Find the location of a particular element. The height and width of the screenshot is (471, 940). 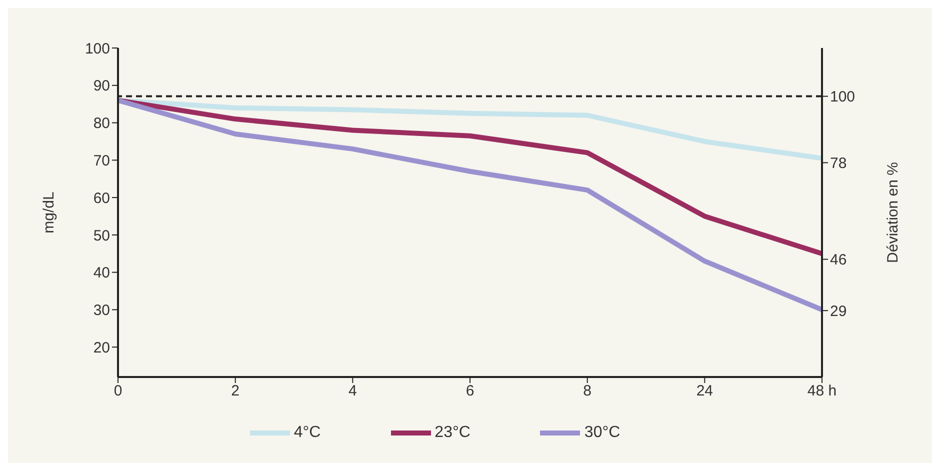

y2-tick-label: 46 is located at coordinates (838, 260).